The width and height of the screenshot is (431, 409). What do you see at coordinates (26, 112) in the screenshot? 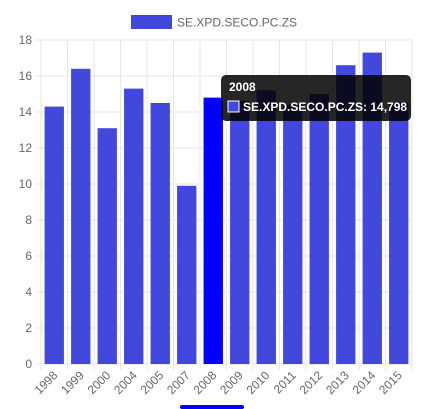
I see `y-tick-label: 14` at bounding box center [26, 112].